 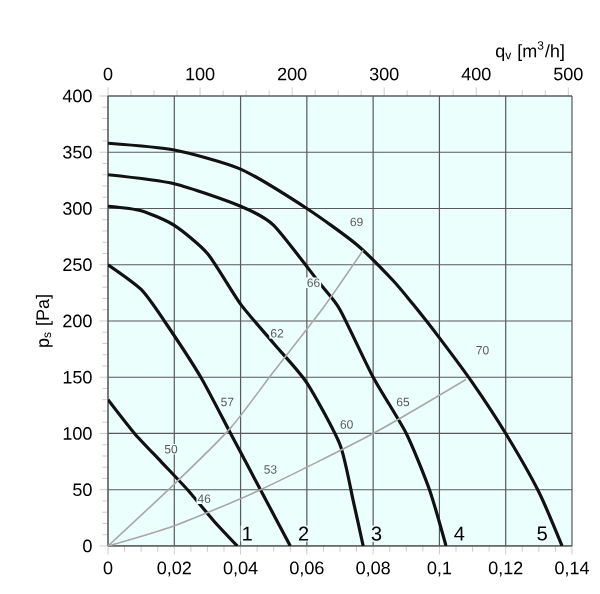 I want to click on x2-tick-label: 500, so click(x=568, y=74).